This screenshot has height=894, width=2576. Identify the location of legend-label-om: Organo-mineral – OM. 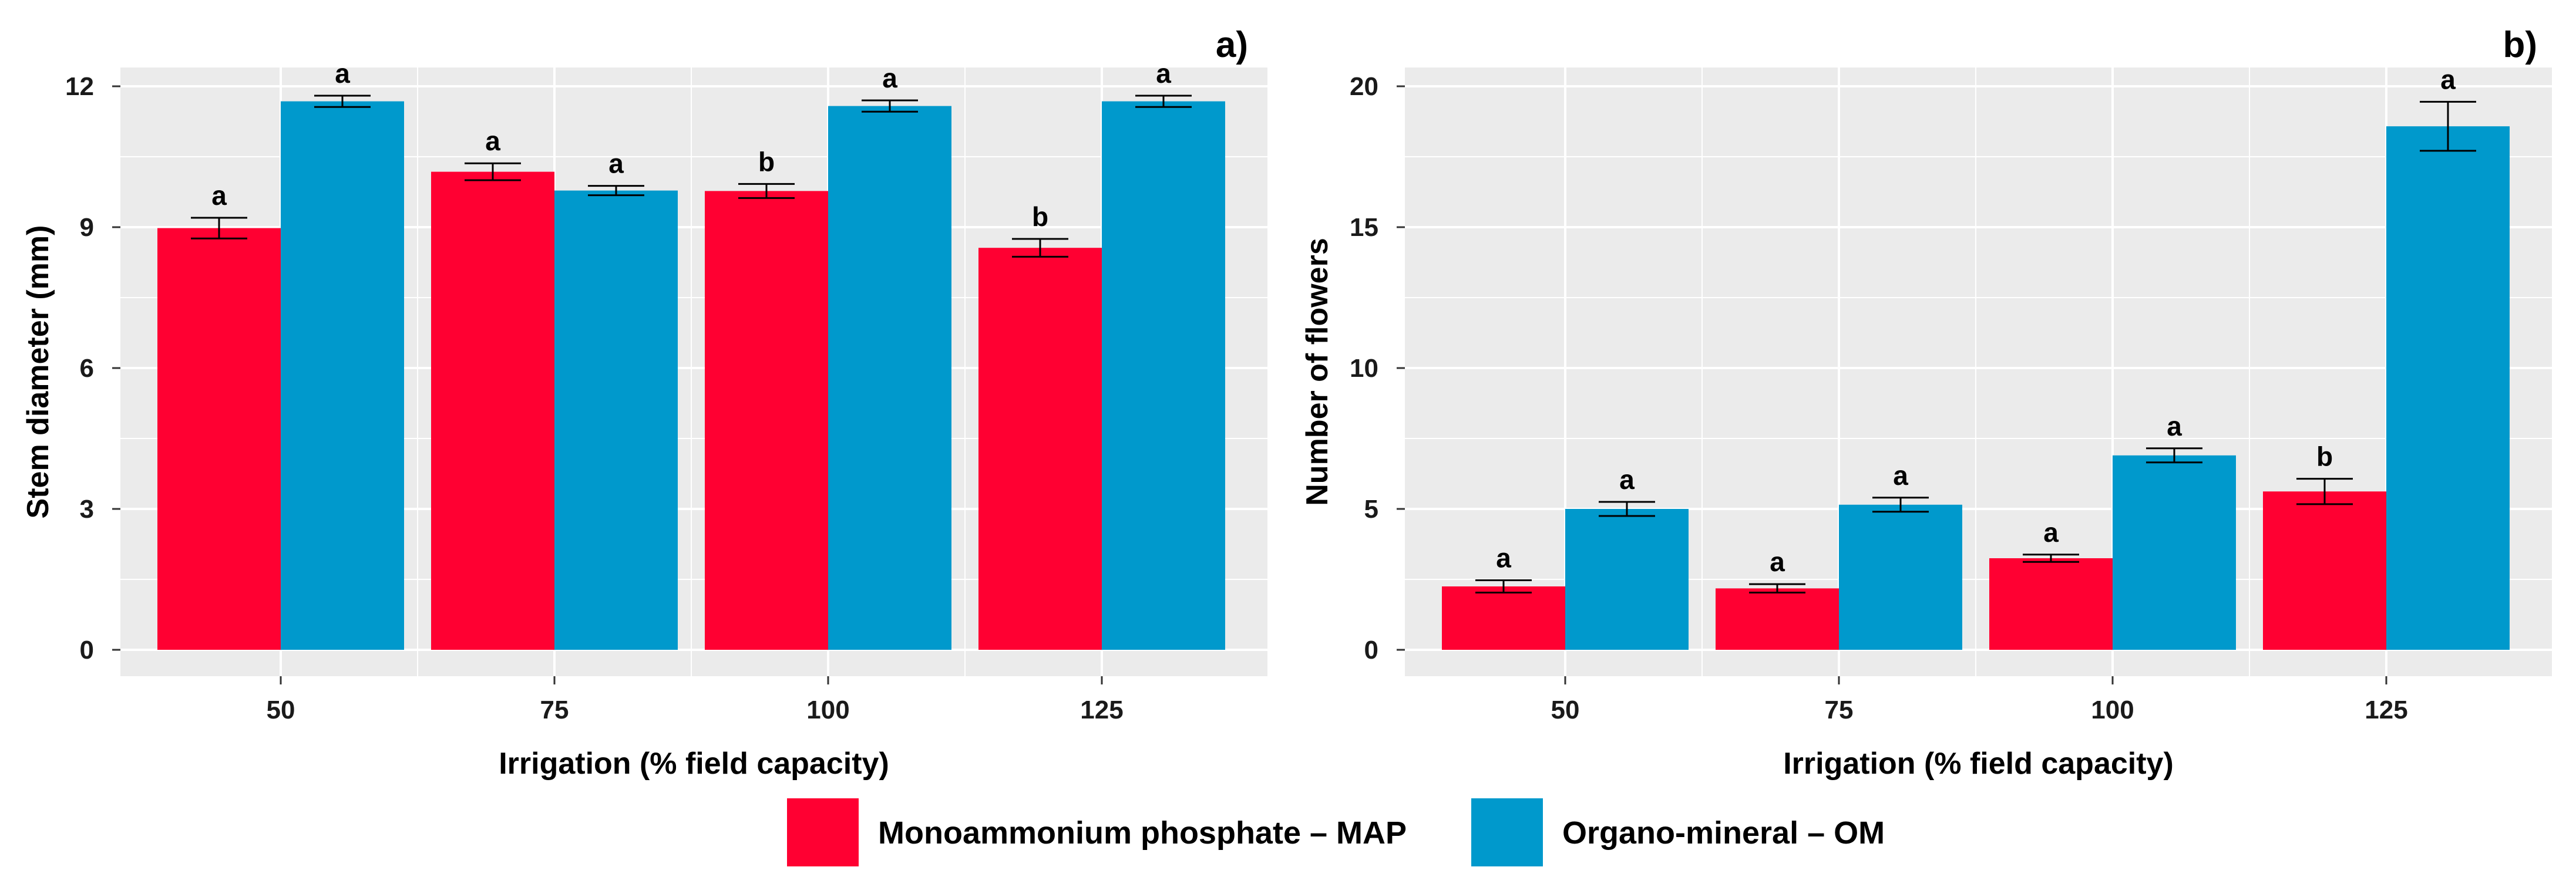
(1723, 833).